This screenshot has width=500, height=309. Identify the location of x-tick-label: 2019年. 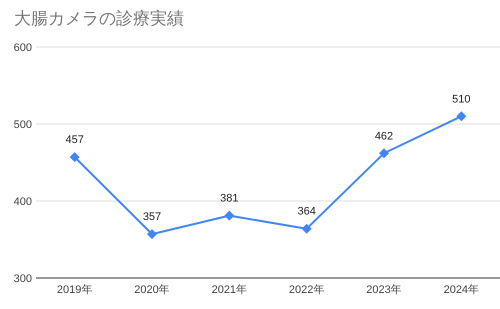
(74, 290).